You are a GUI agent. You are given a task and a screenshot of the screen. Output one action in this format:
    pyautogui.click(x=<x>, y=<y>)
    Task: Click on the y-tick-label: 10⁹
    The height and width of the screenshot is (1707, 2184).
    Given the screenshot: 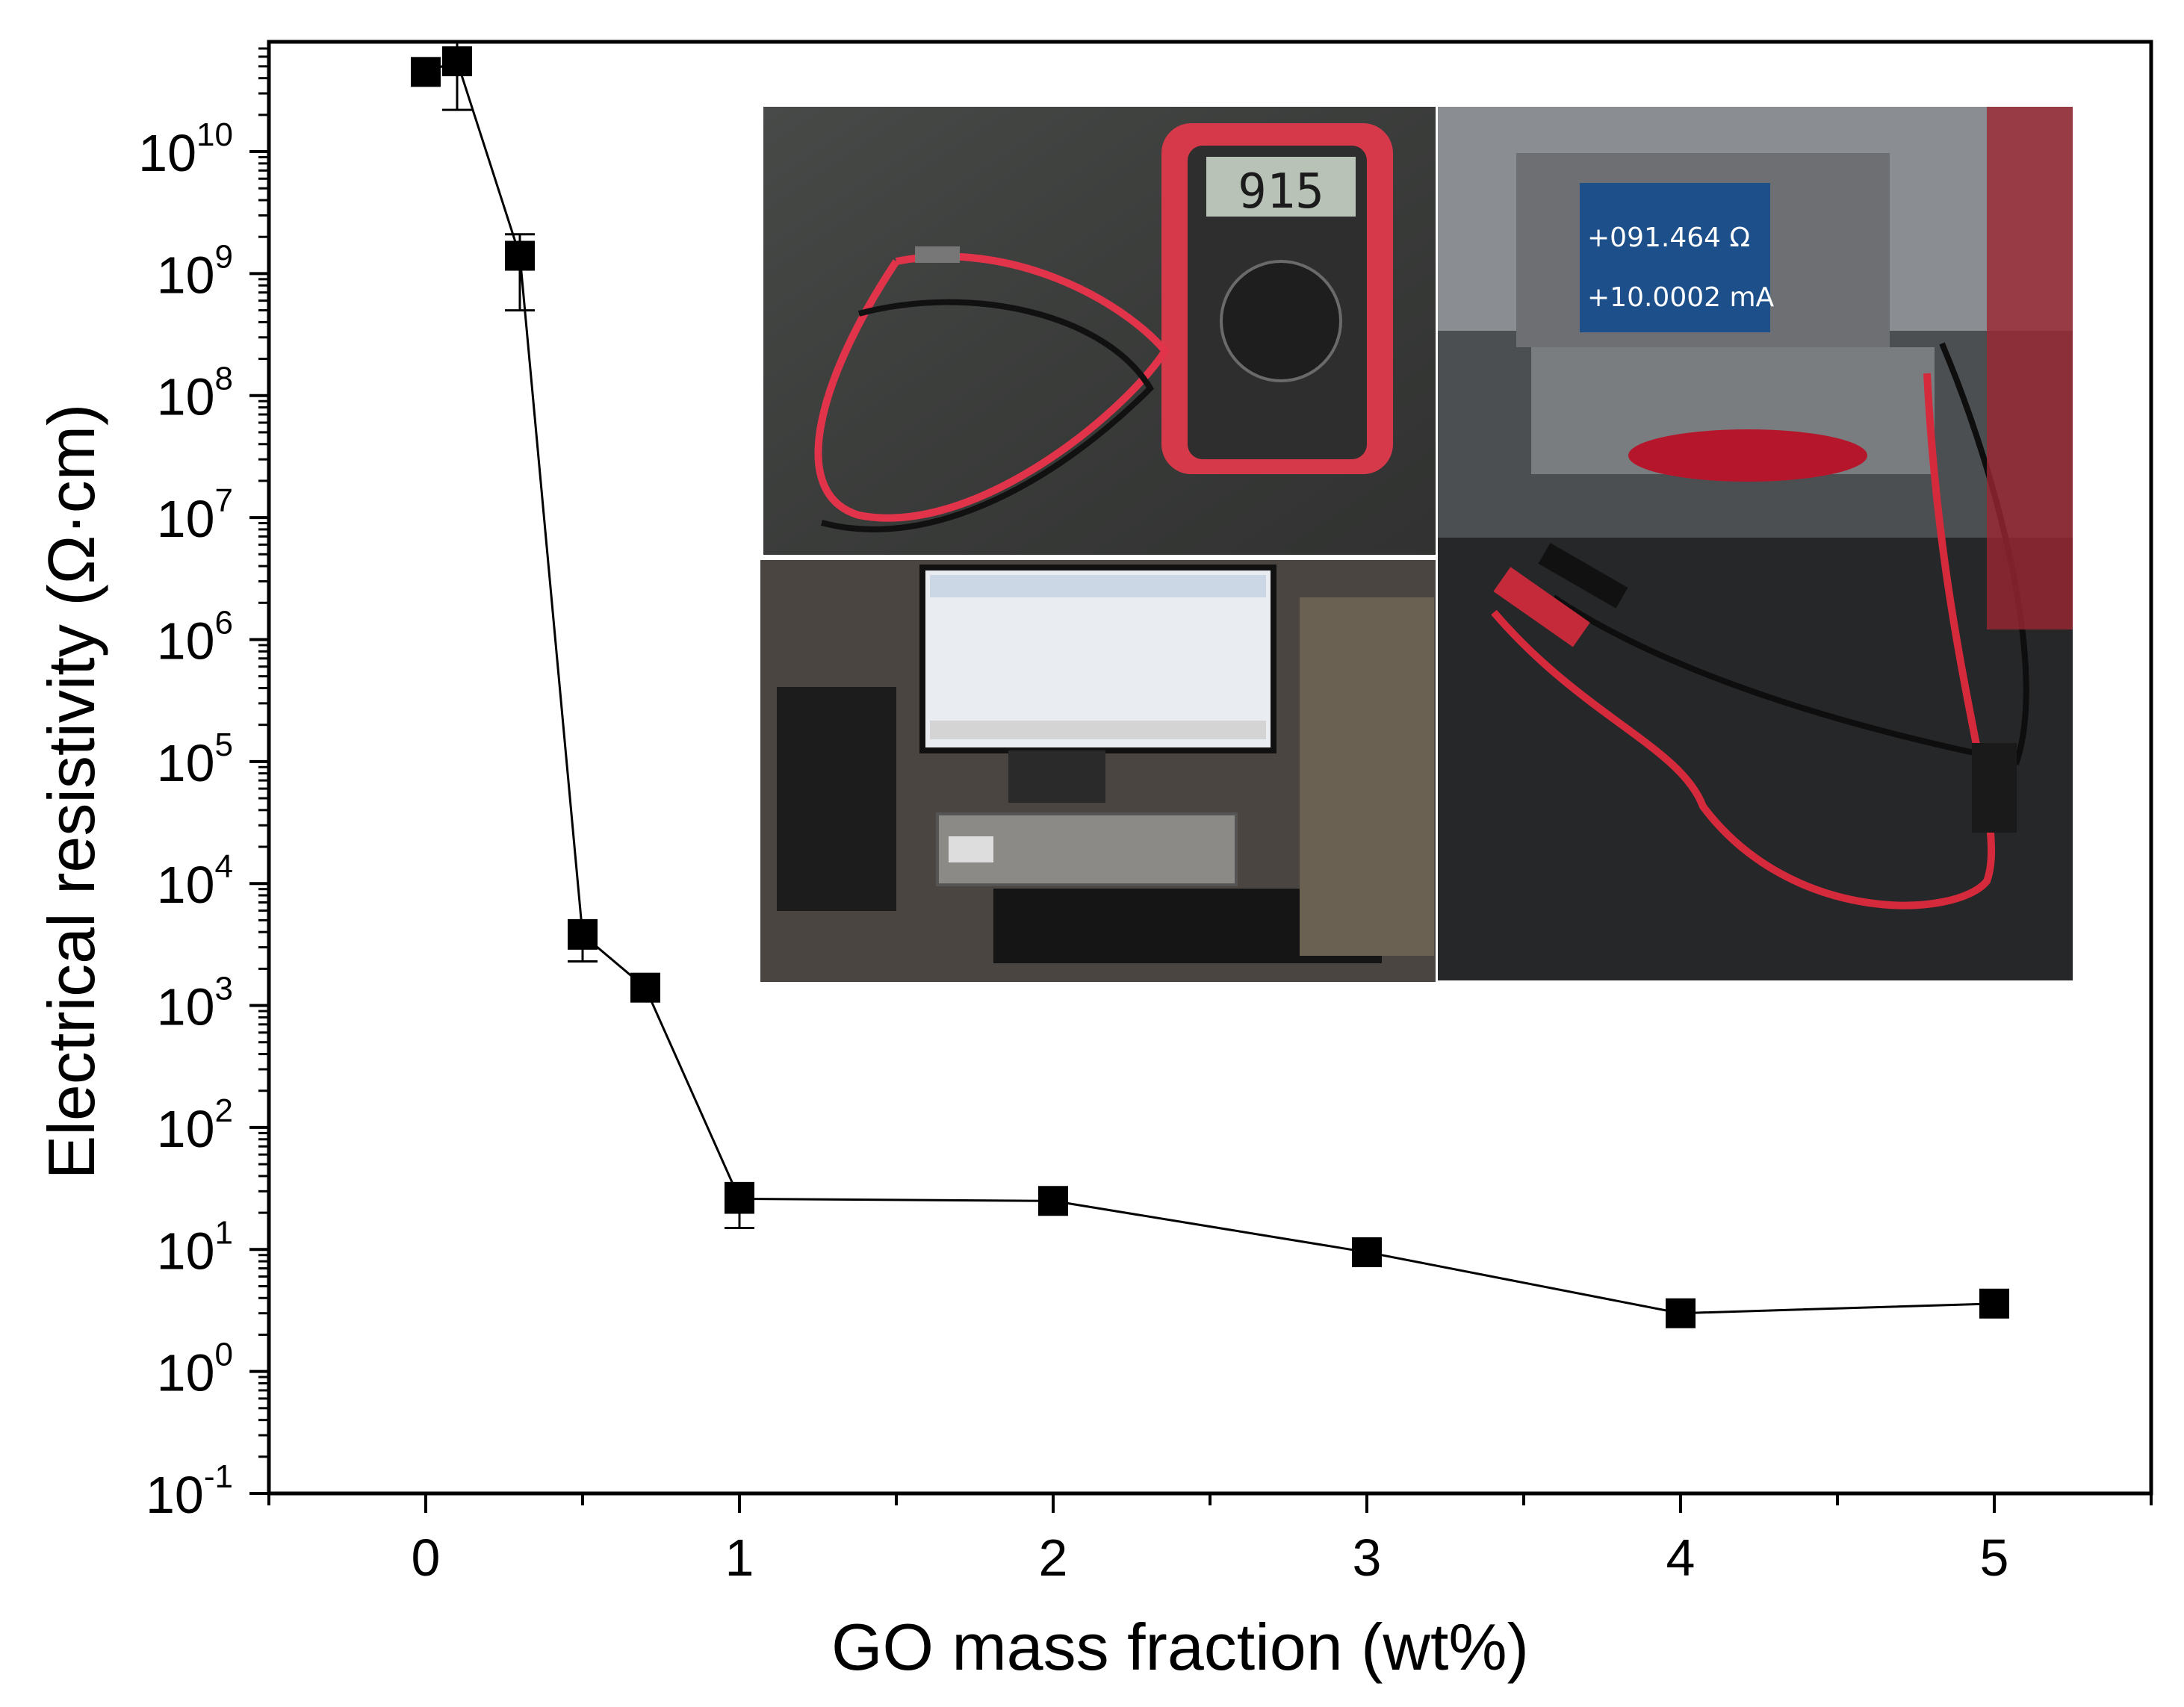 What is the action you would take?
    pyautogui.click(x=195, y=271)
    